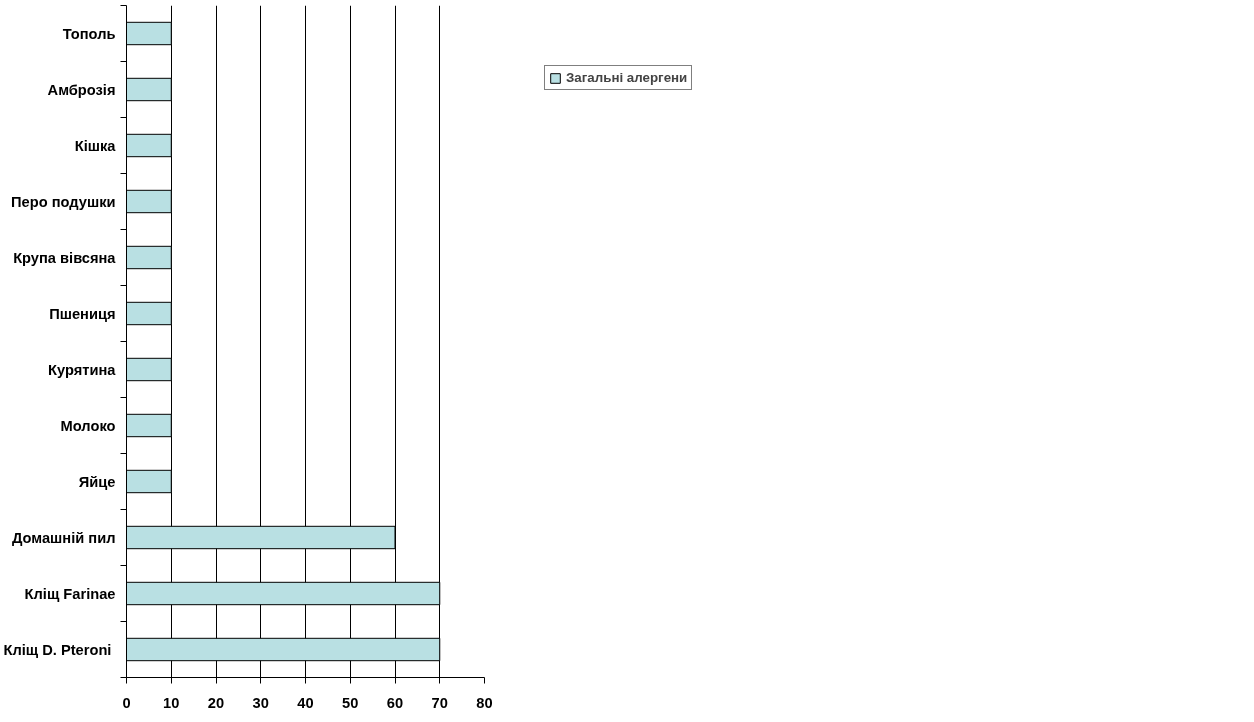 The width and height of the screenshot is (1254, 722). I want to click on y-tick-label: Домашній пил, so click(63, 537).